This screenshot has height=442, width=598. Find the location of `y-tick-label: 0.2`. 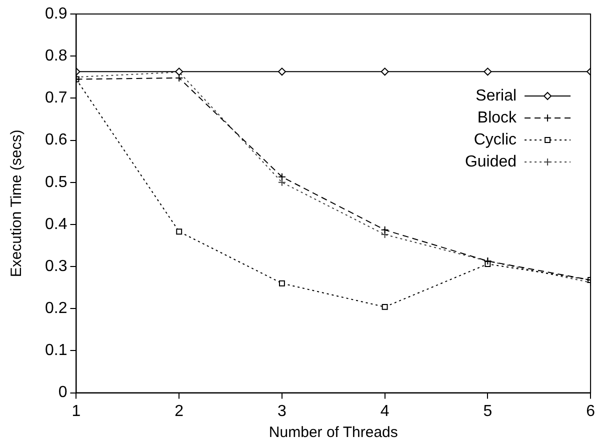

y-tick-label: 0.2 is located at coordinates (56, 309).